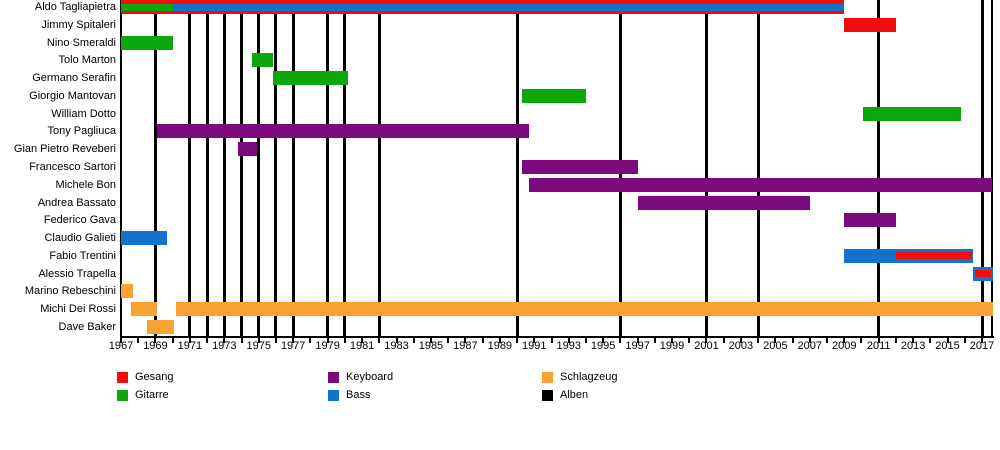 The image size is (1000, 450). Describe the element at coordinates (603, 346) in the screenshot. I see `x-axis-tick-label: 1995` at that location.